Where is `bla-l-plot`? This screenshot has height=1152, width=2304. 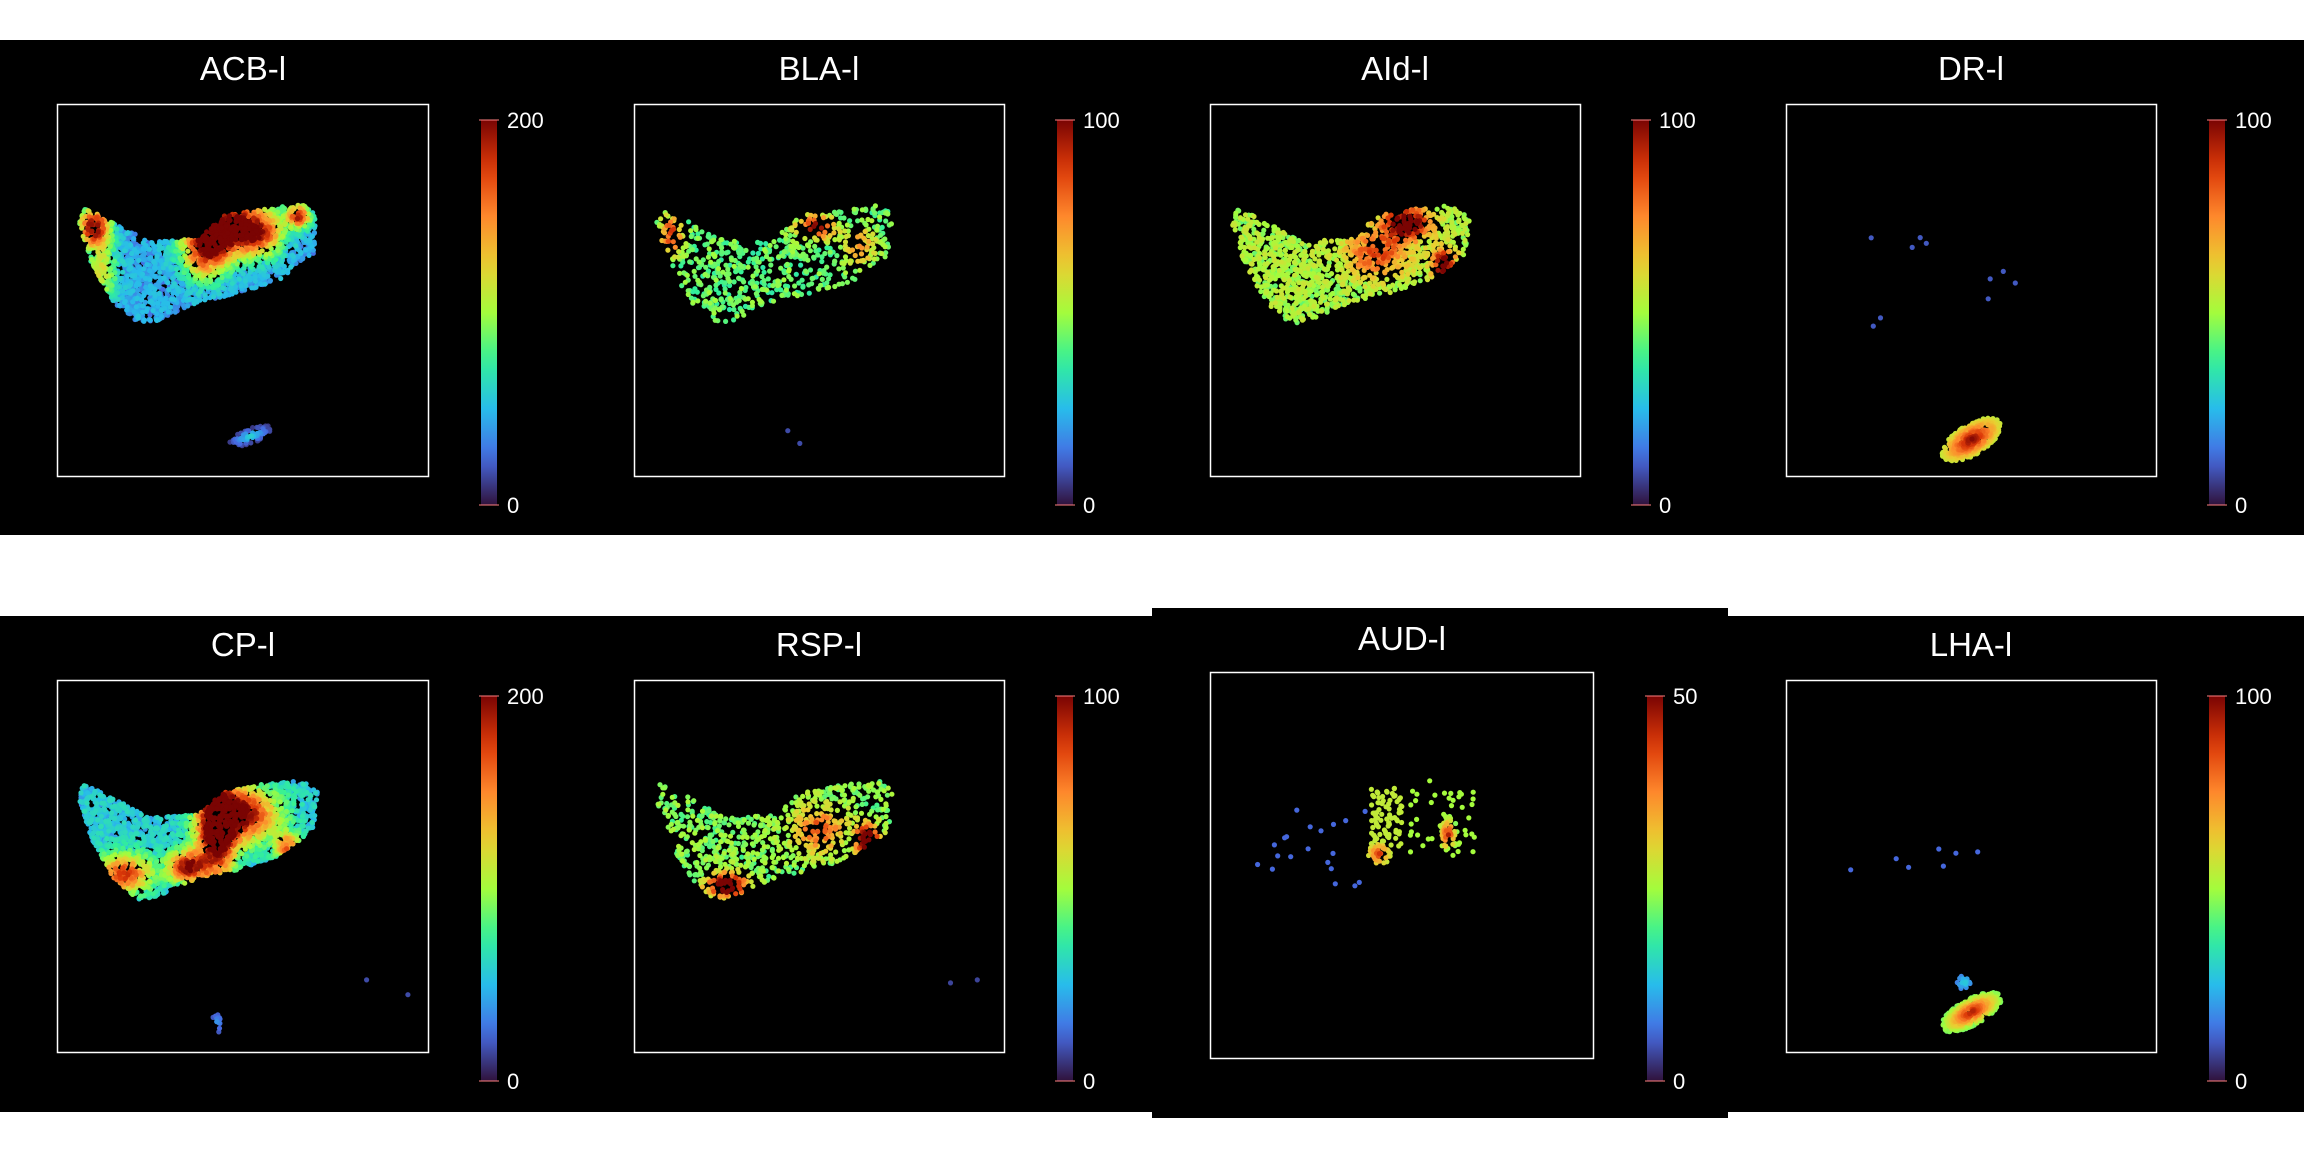 bla-l-plot is located at coordinates (819, 290).